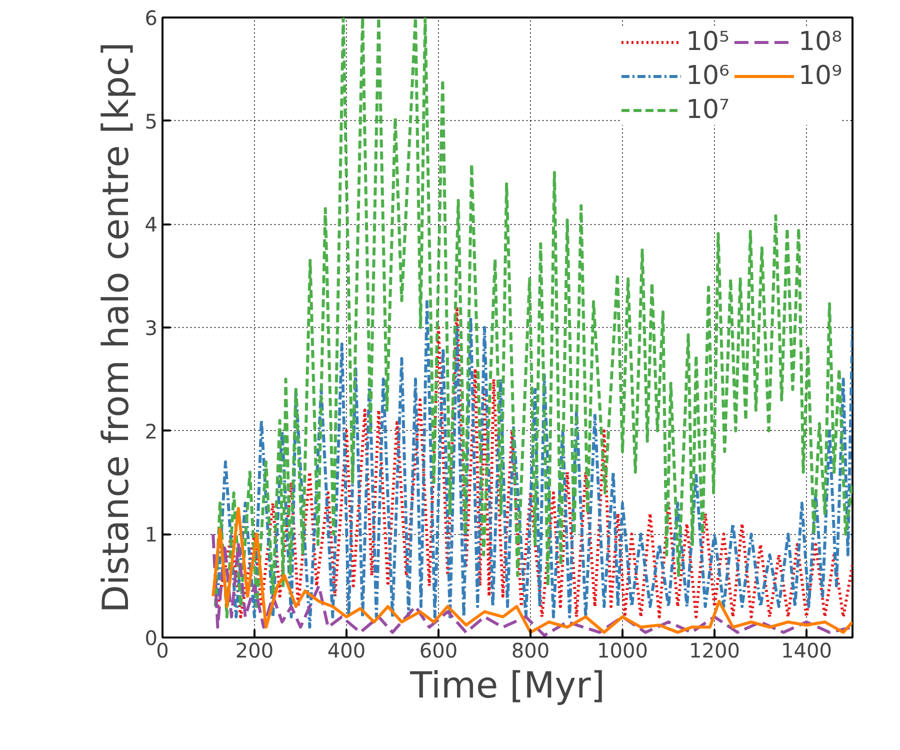 The width and height of the screenshot is (900, 750). Describe the element at coordinates (151, 534) in the screenshot. I see `y-tick-label: 1` at that location.